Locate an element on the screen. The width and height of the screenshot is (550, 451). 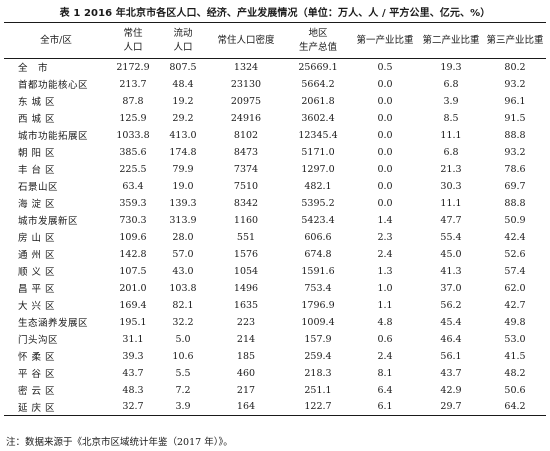
region-name-cell: 延 庆 区 is located at coordinates (56, 407).